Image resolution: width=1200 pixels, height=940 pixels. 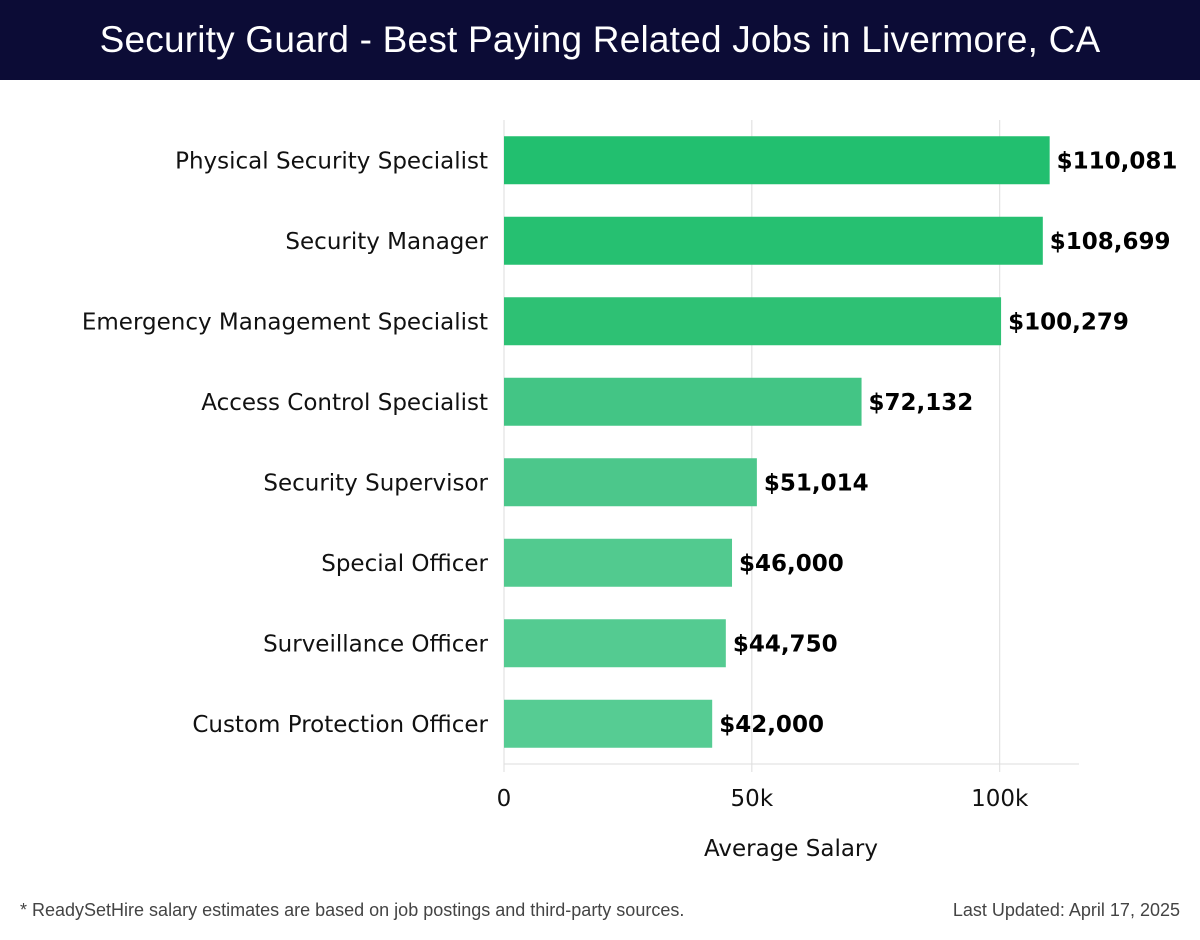 What do you see at coordinates (921, 403) in the screenshot?
I see `value-label: $72,132` at bounding box center [921, 403].